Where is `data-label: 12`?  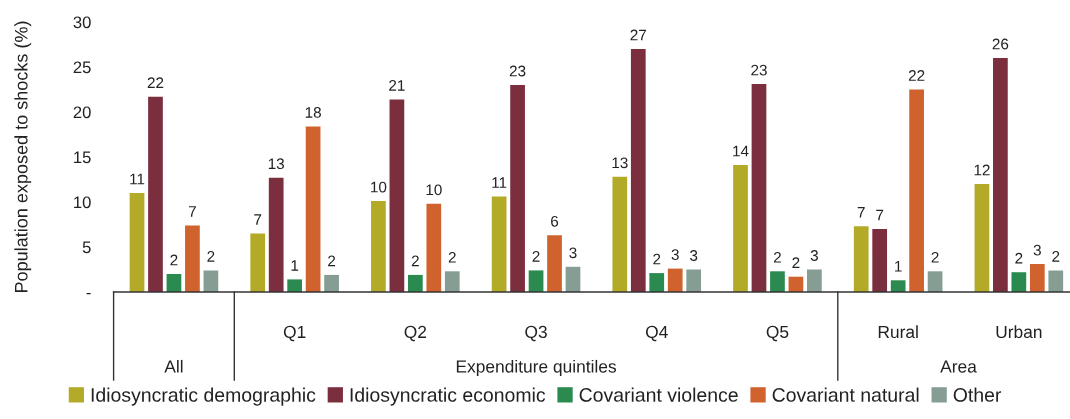
data-label: 12 is located at coordinates (982, 170).